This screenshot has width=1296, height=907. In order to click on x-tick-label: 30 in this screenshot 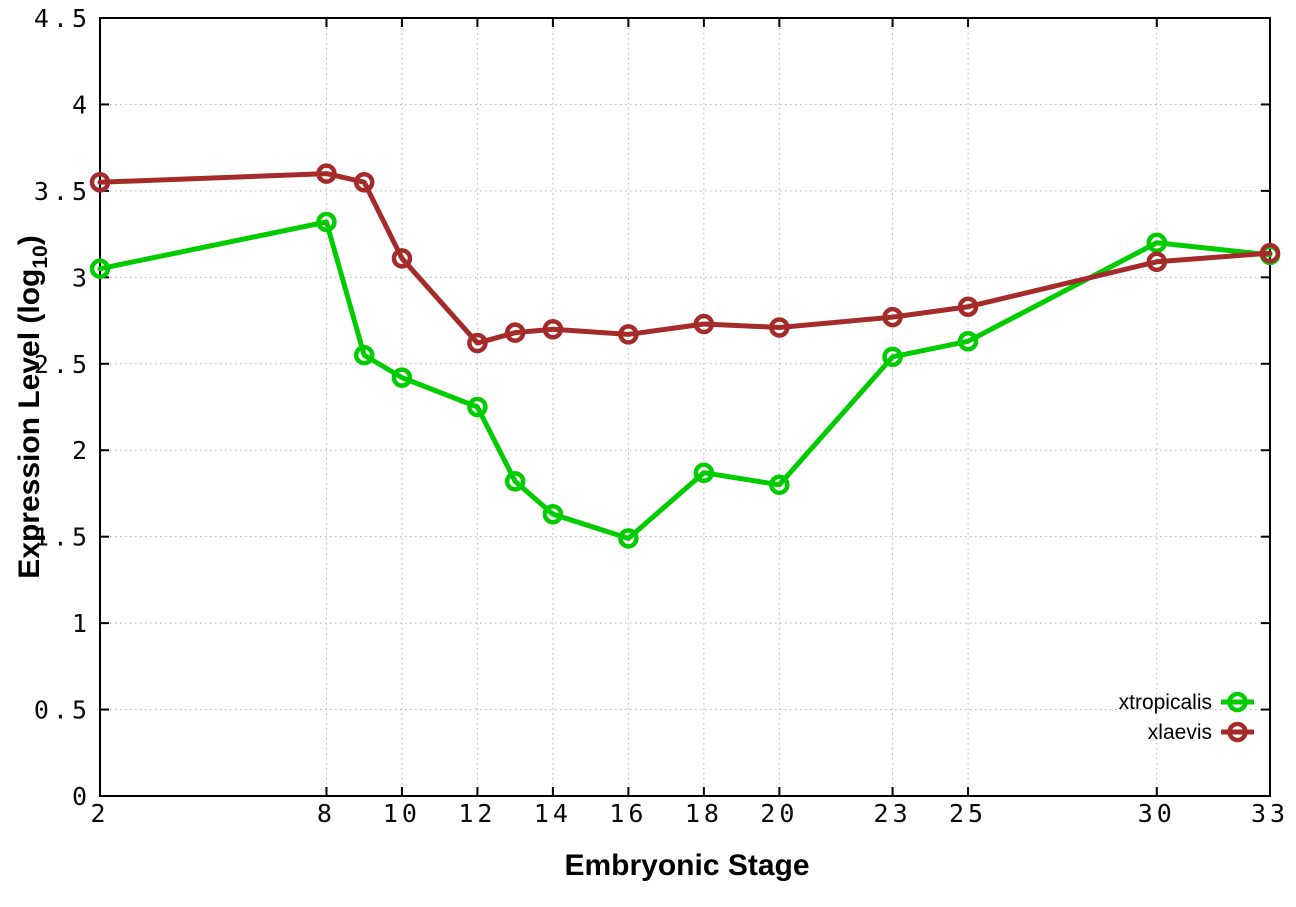, I will do `click(1157, 813)`.